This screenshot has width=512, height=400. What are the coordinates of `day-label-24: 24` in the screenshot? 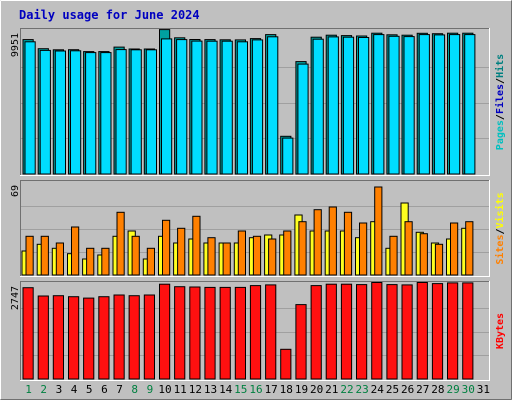 It's located at (378, 389).